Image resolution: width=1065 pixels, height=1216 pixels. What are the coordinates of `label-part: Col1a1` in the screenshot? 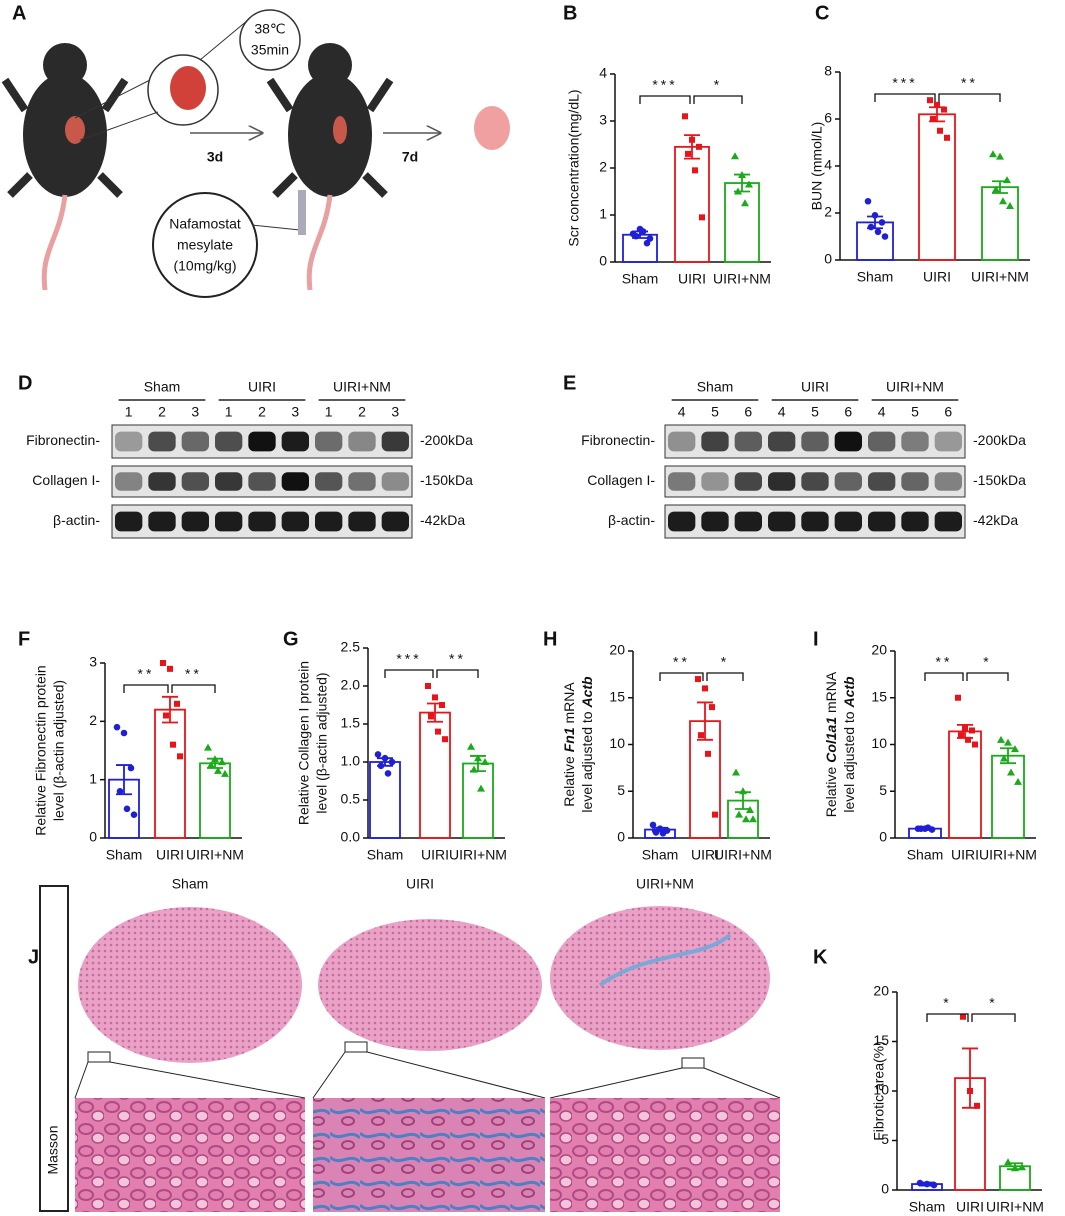 It's located at (831, 740).